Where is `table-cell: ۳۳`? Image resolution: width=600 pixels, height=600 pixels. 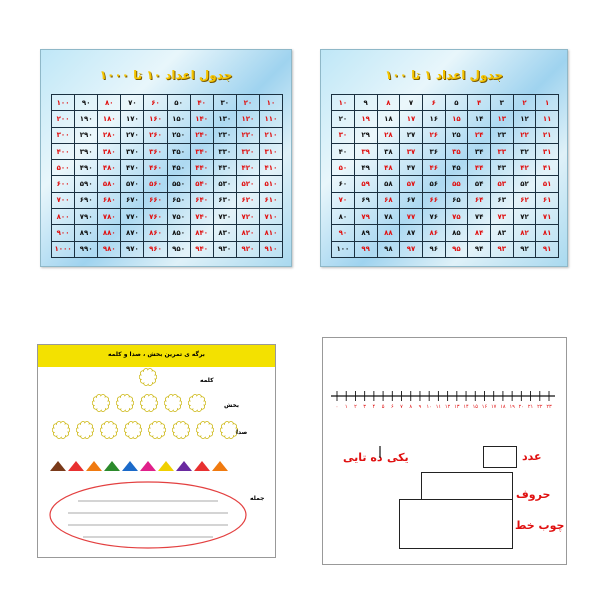
table-cell: ۳۳ is located at coordinates (501, 151).